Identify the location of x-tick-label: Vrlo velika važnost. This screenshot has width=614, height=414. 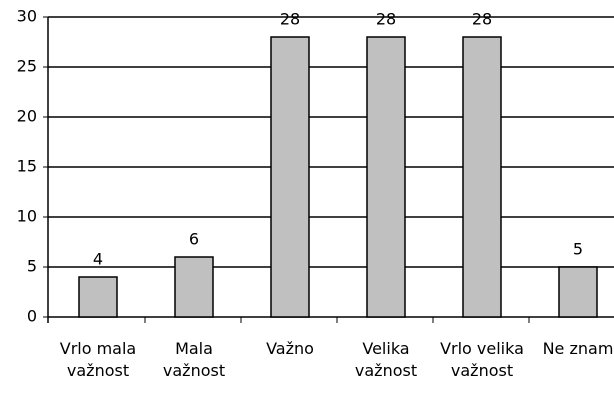
(482, 359).